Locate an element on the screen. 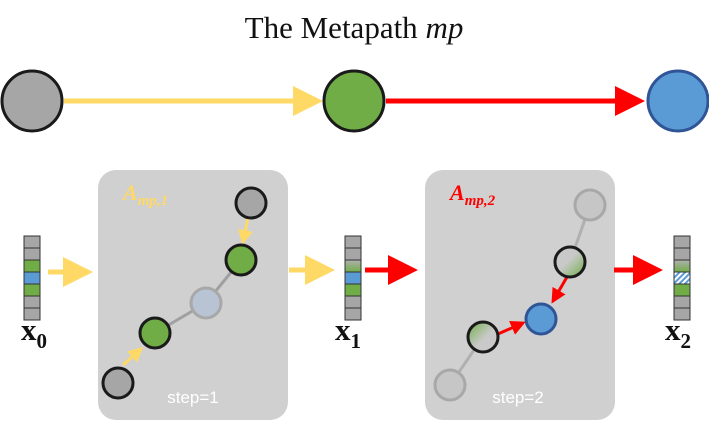 The height and width of the screenshot is (439, 709). matrix-label-a-mp-2: Amp,2 is located at coordinates (472, 194).